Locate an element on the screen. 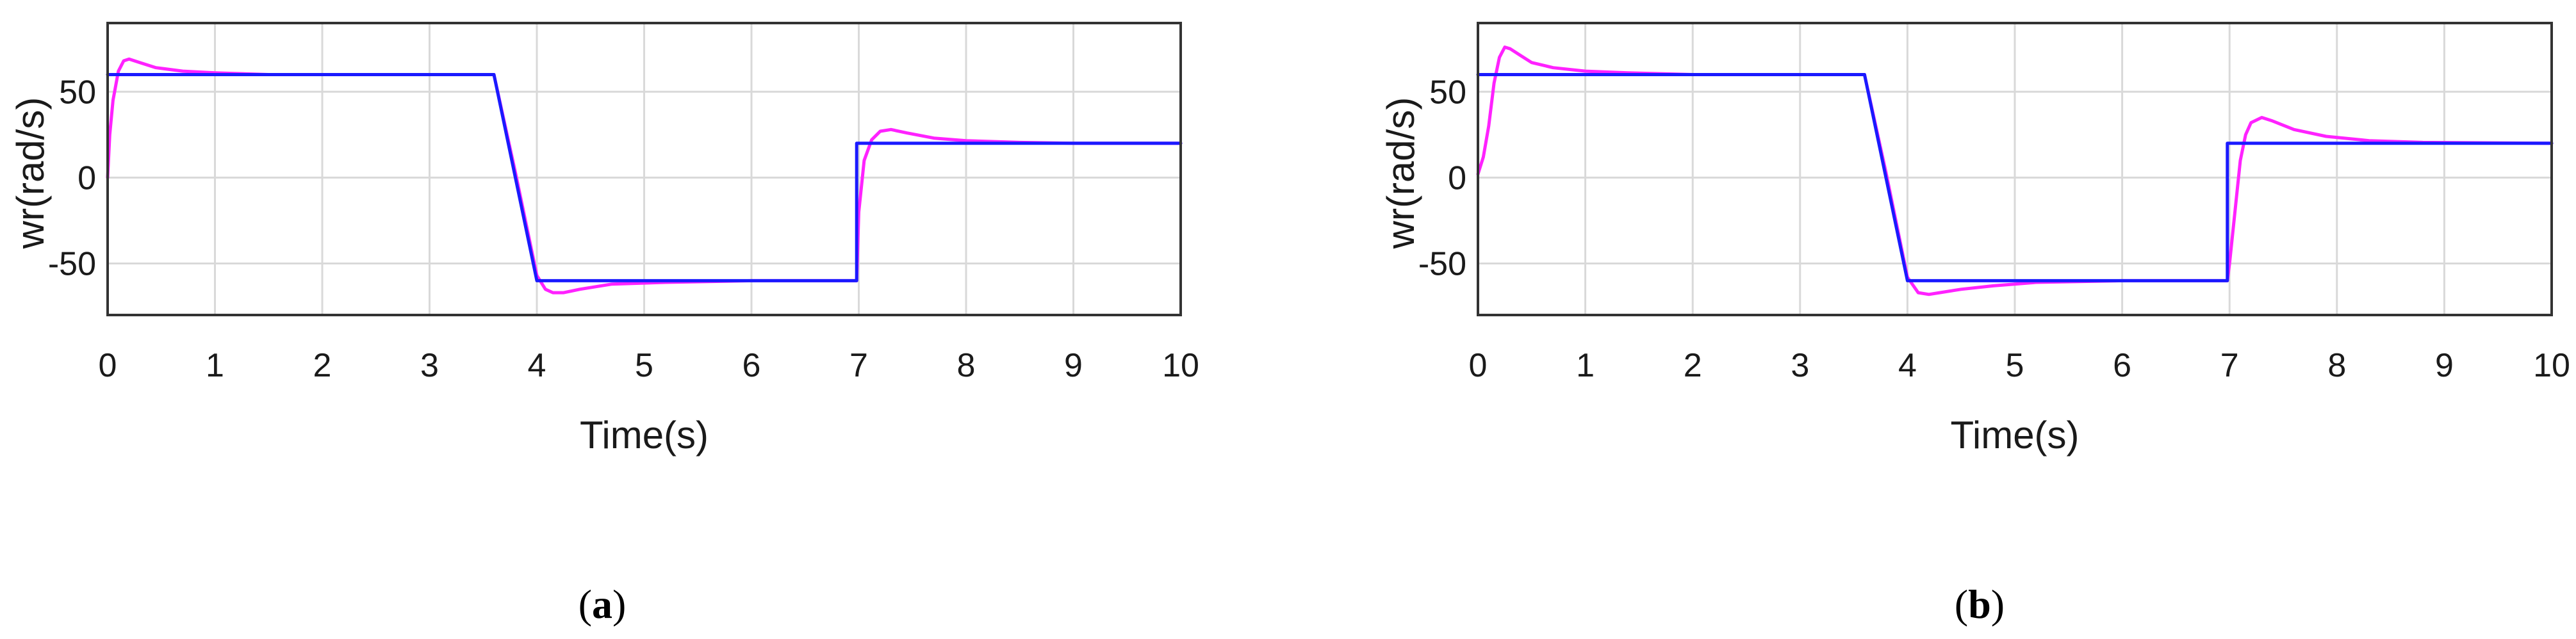  caption-letter: a is located at coordinates (602, 604).